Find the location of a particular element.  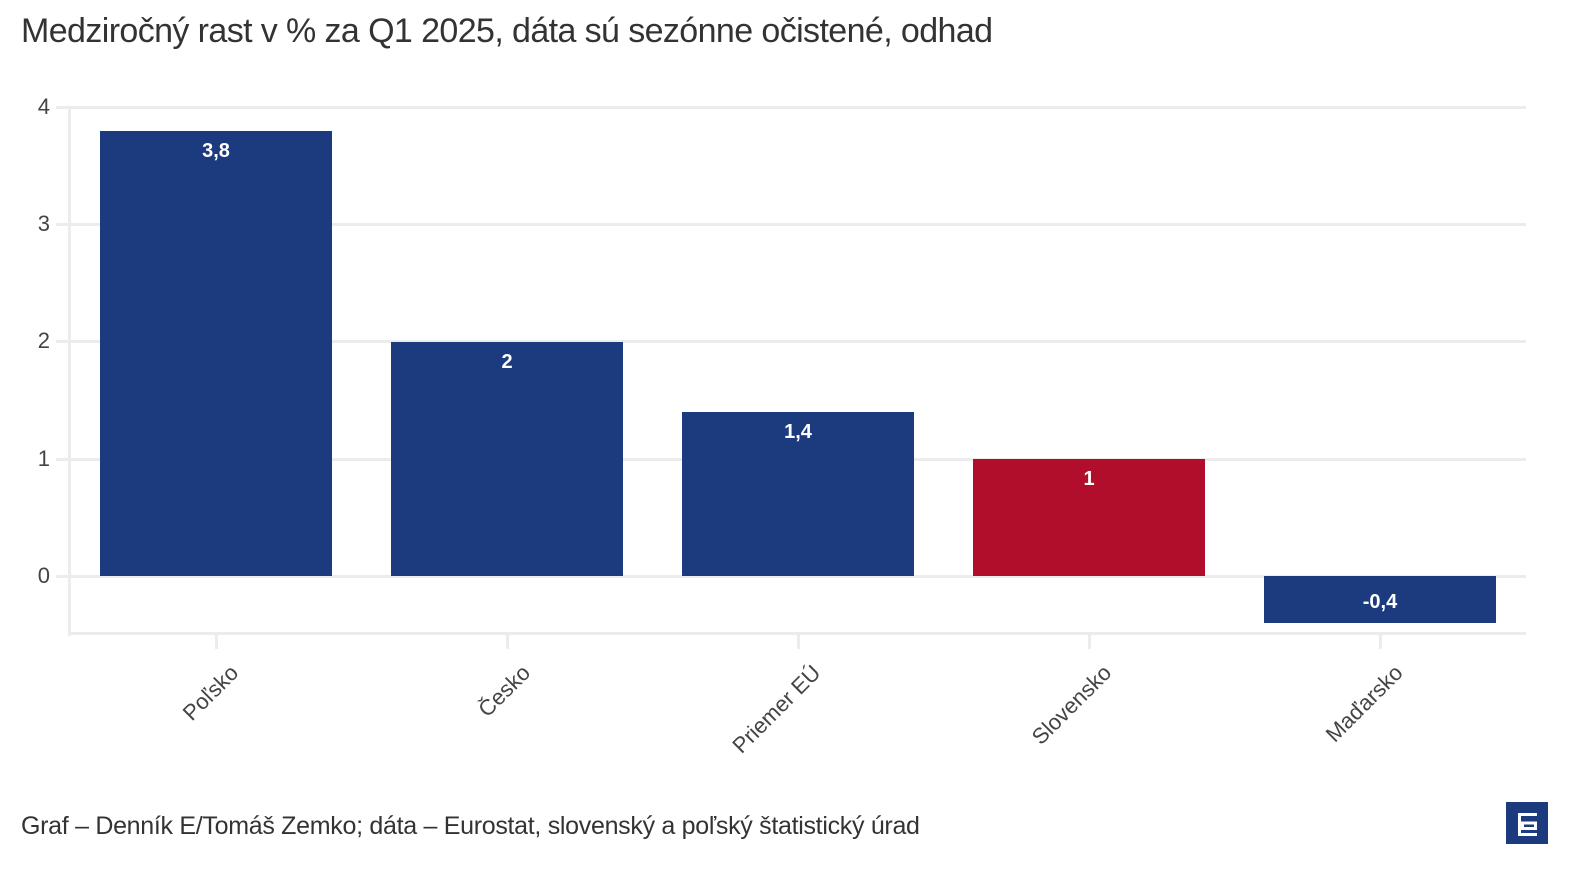

x-label-priemer-eu: Priemer EÚ is located at coordinates (776, 709).